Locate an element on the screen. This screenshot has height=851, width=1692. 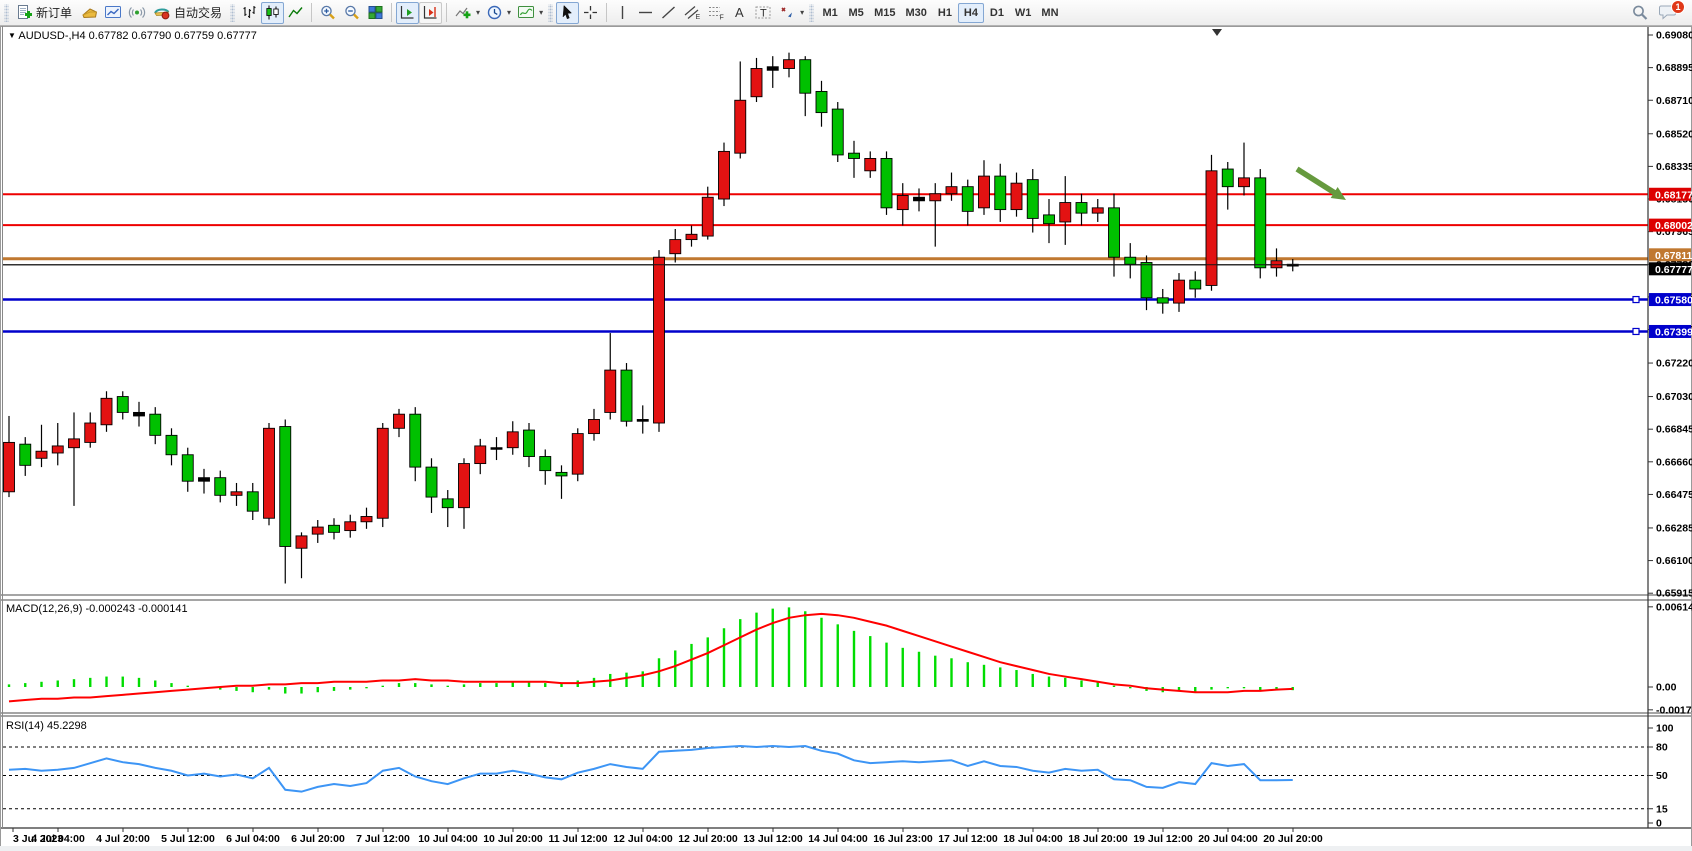
candlestick-chart-button is located at coordinates (273, 12).